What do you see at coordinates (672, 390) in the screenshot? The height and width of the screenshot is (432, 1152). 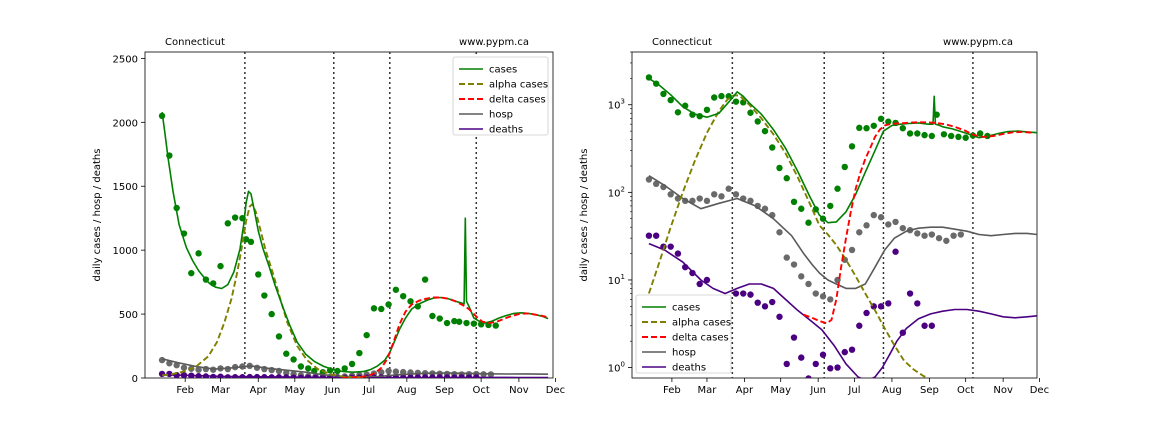 I see `x-tick-label: Feb` at bounding box center [672, 390].